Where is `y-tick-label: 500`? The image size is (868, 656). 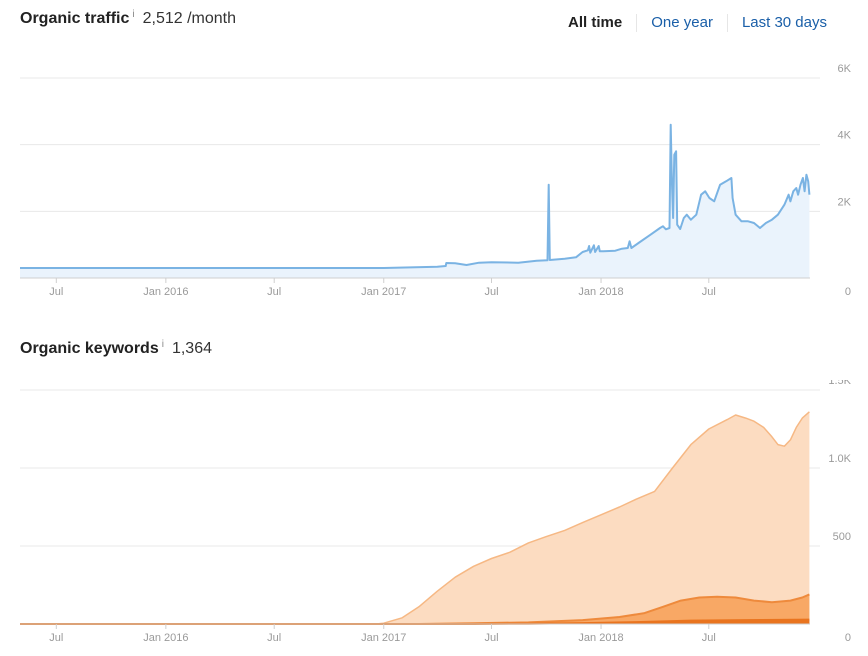
y-tick-label: 500 is located at coordinates (842, 537).